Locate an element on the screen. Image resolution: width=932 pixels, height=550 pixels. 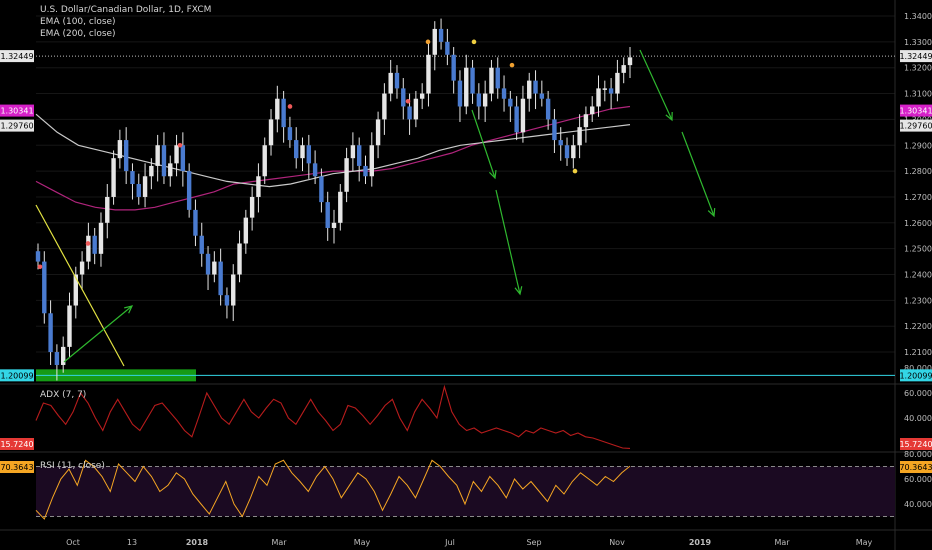
time-tick-label: Mar is located at coordinates (279, 542).